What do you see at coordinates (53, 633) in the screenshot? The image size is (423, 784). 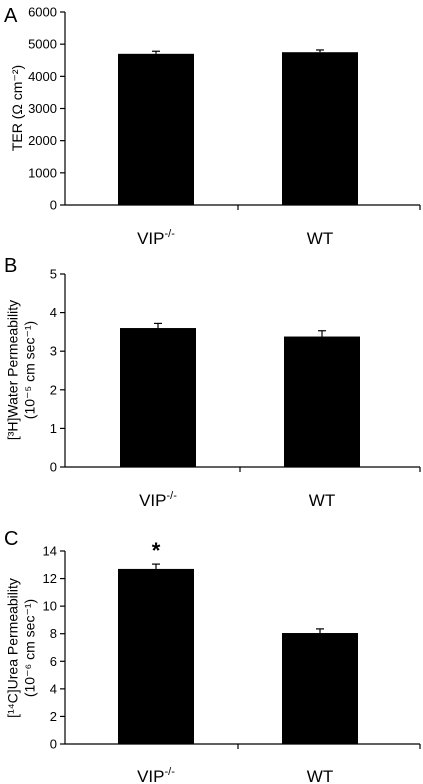 I see `y-tick-label: 8` at bounding box center [53, 633].